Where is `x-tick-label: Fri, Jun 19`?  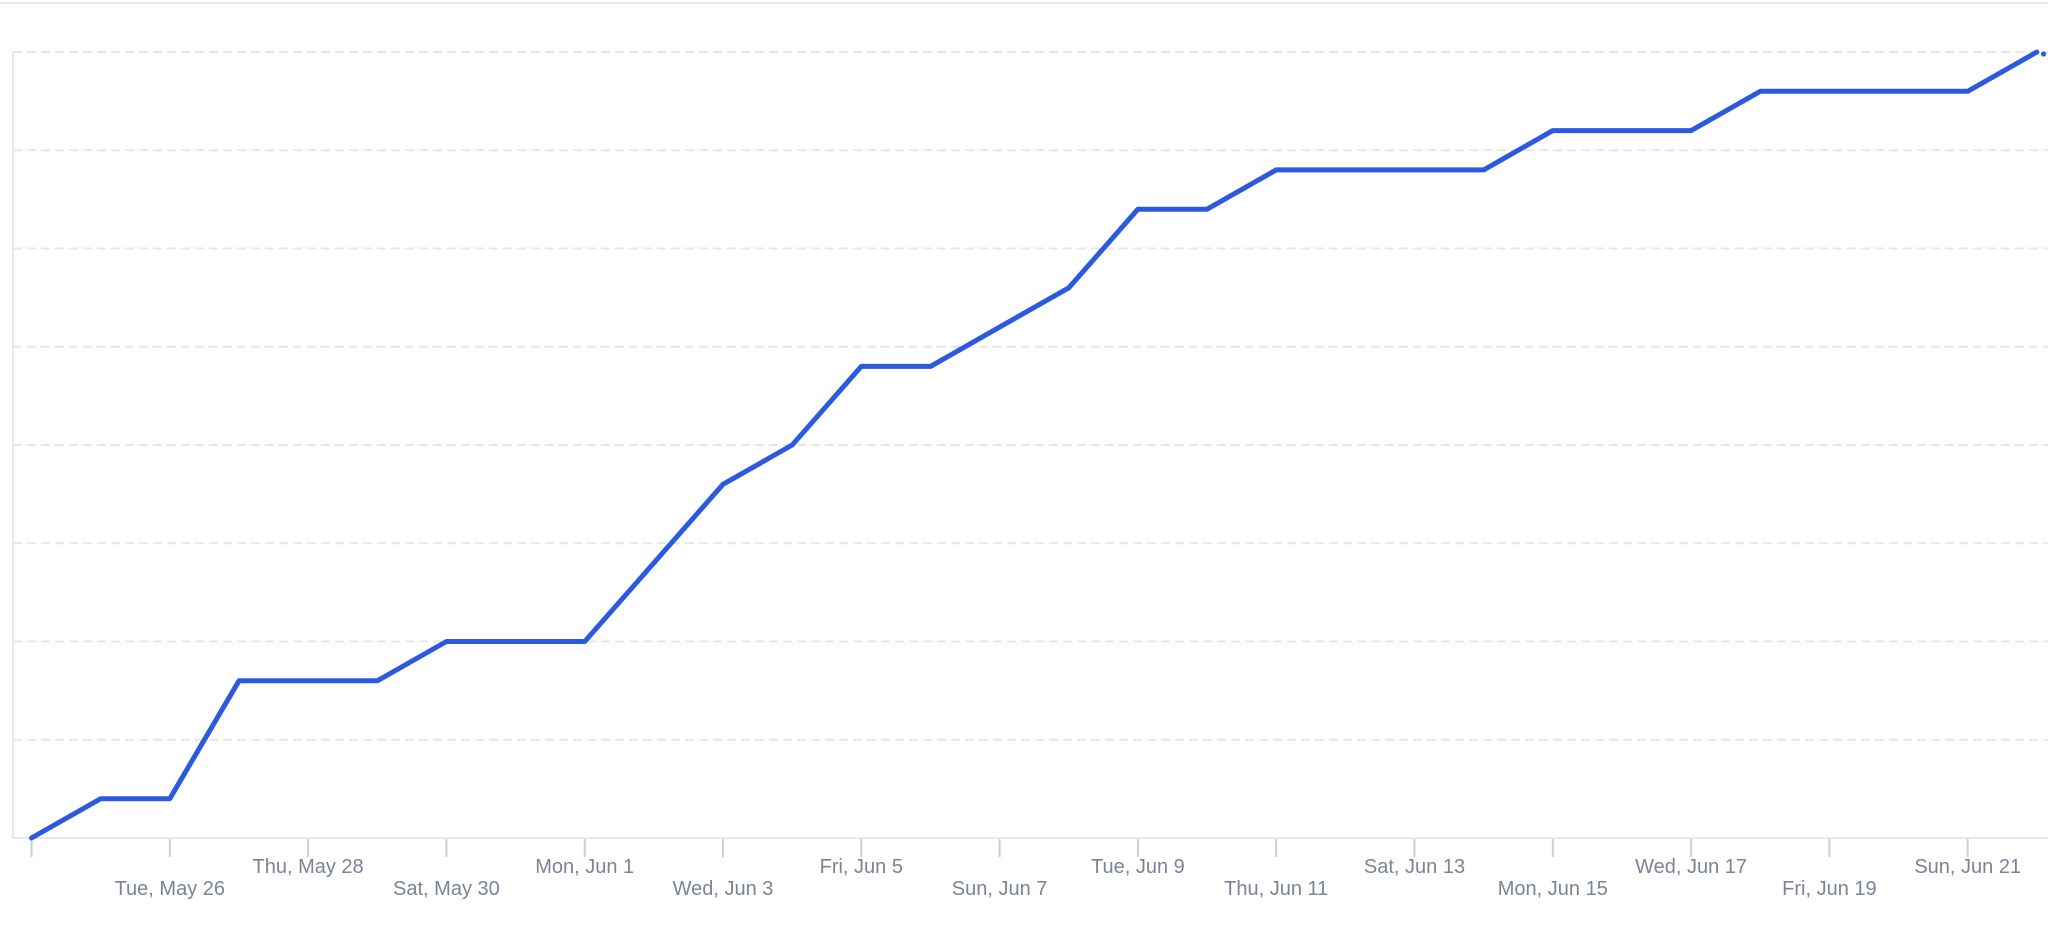
x-tick-label: Fri, Jun 19 is located at coordinates (1829, 889).